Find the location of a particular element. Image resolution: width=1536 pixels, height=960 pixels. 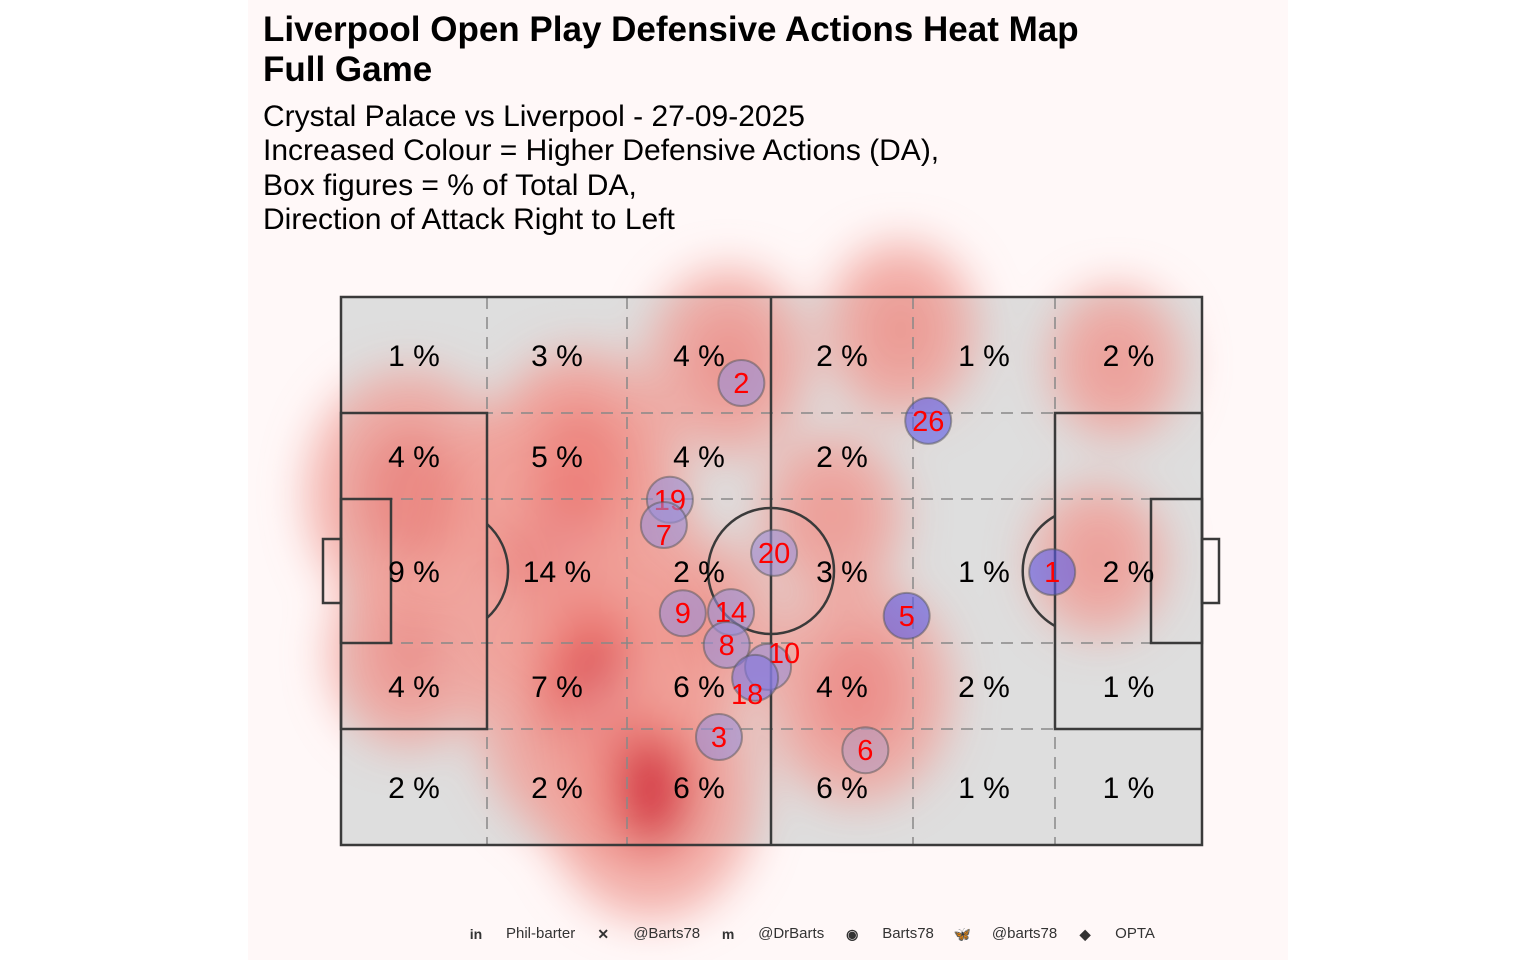

player-number: 20 is located at coordinates (774, 554).